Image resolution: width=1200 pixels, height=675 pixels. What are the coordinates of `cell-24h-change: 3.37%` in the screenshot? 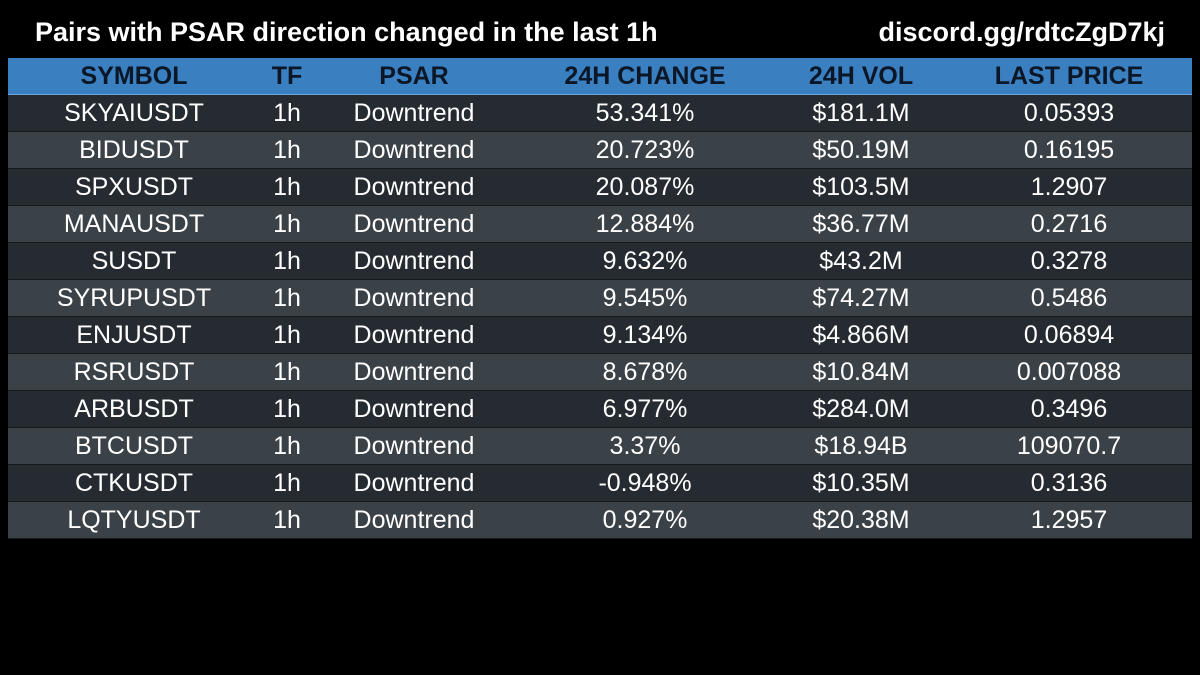 It's located at (645, 446).